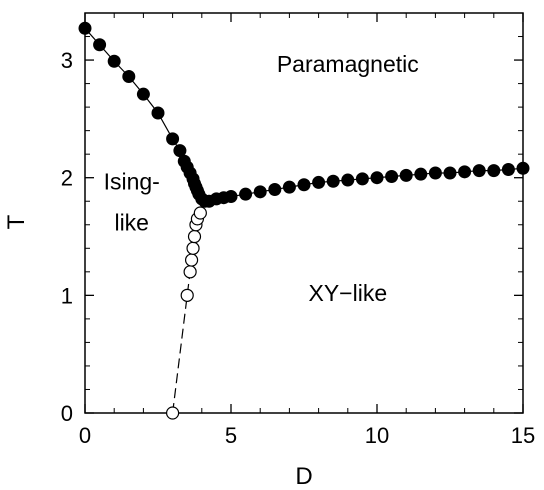 The width and height of the screenshot is (544, 490). Describe the element at coordinates (348, 64) in the screenshot. I see `annotation-label: Paramagnetic` at that location.